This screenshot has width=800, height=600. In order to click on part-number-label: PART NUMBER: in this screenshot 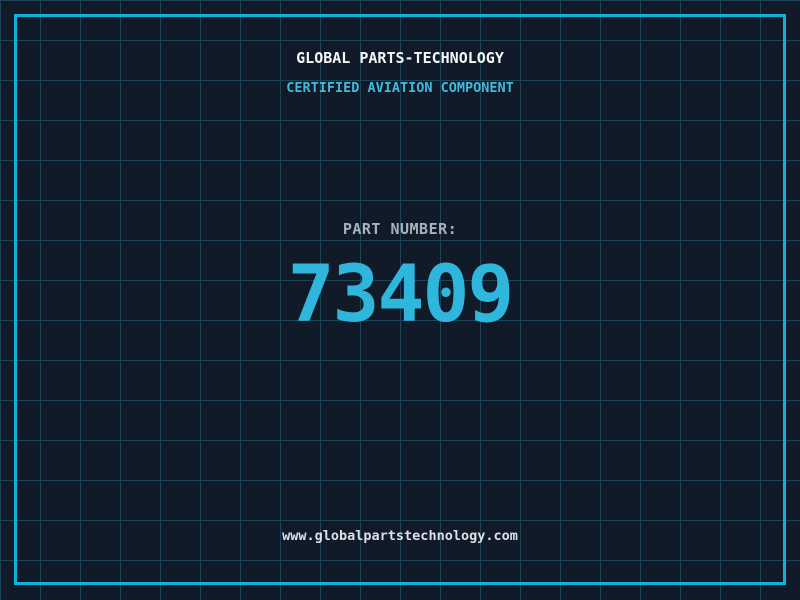, I will do `click(400, 229)`.